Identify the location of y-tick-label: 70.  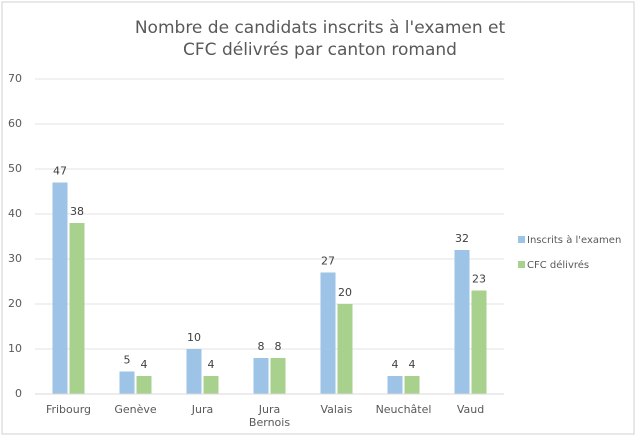
(15, 78).